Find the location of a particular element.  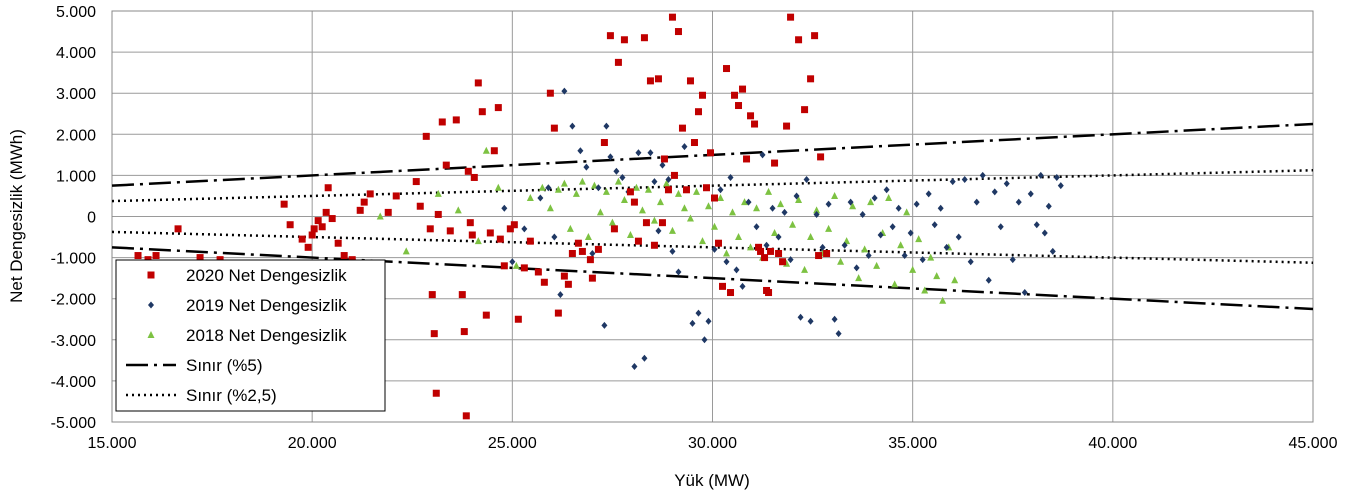

x-axis-title: Yük (MW) is located at coordinates (712, 480).